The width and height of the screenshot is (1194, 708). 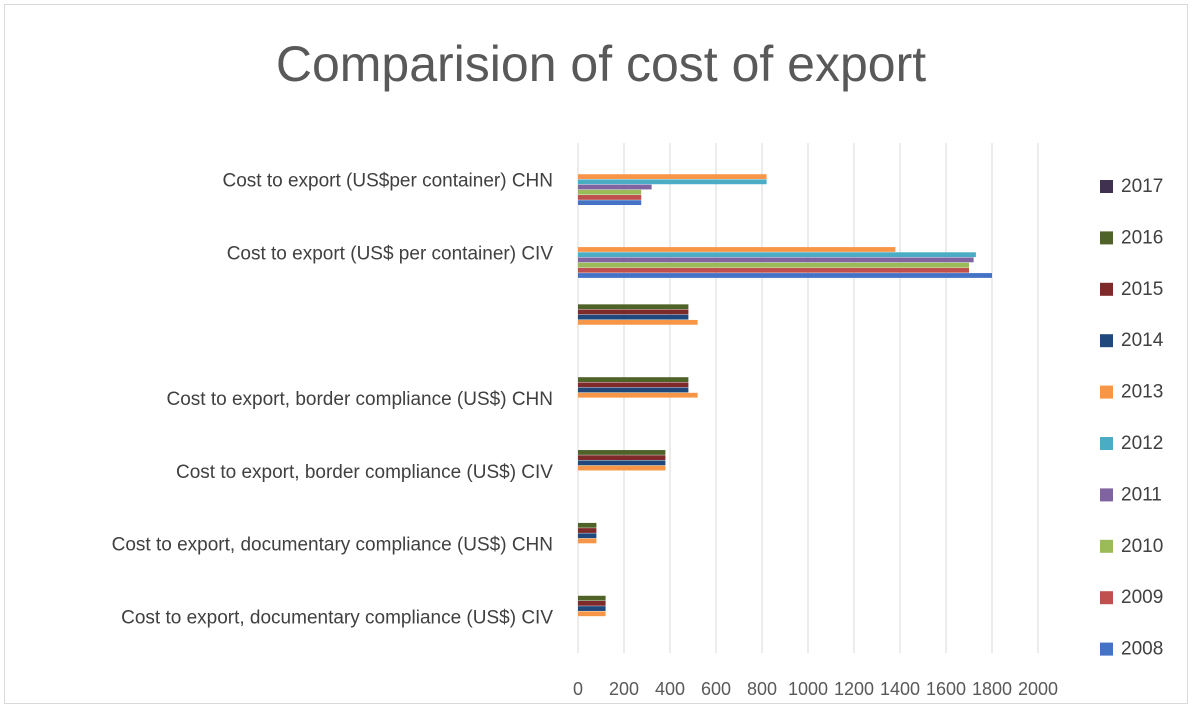 I want to click on legend-swatch-2008, so click(x=1106, y=649).